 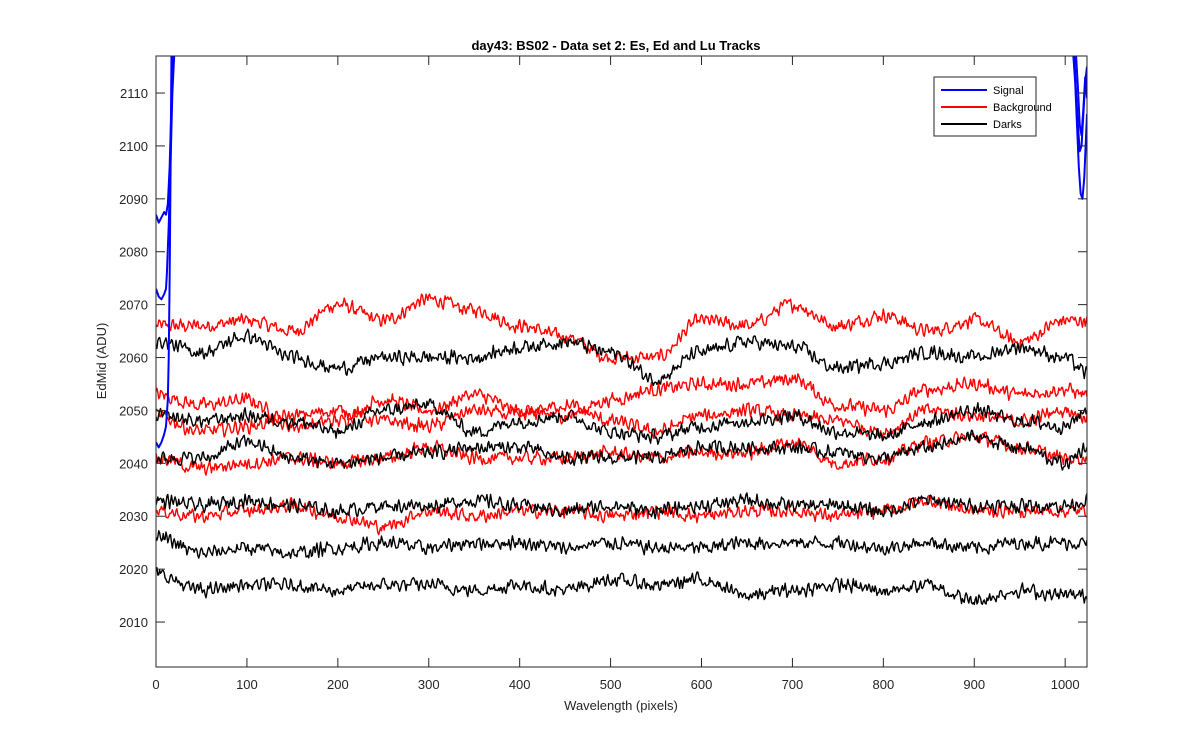 I want to click on y-tick-label: 2080, so click(x=133, y=252).